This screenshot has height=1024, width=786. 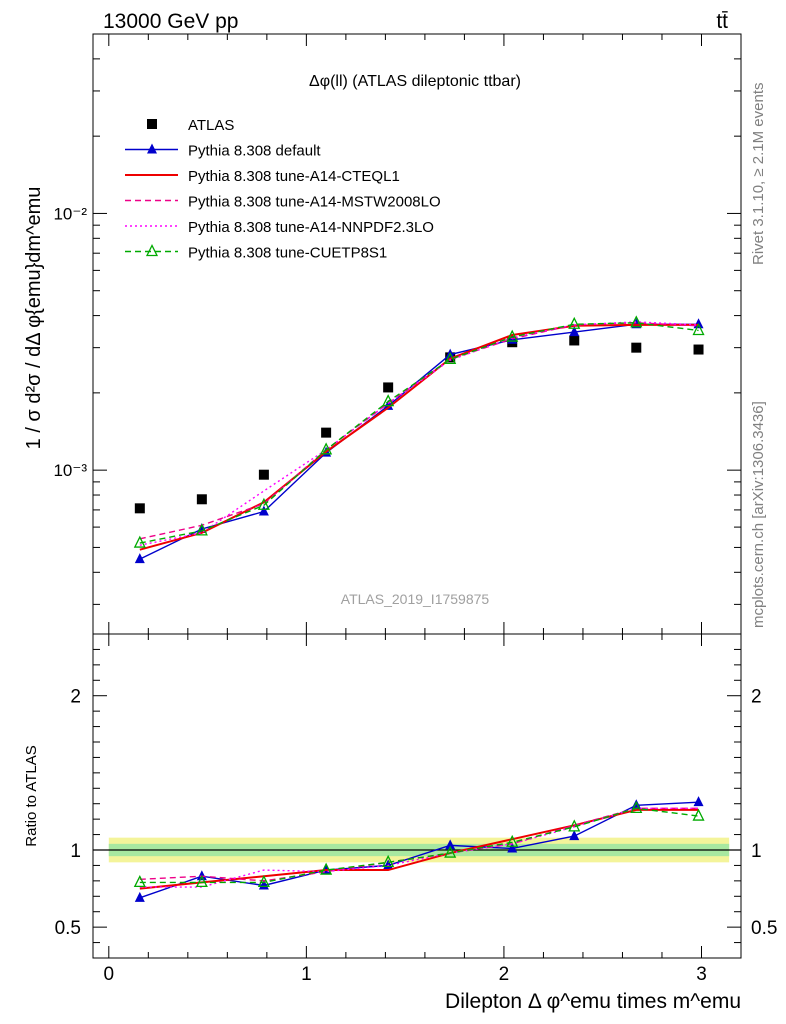 What do you see at coordinates (75, 697) in the screenshot?
I see `y-tick-label: 2` at bounding box center [75, 697].